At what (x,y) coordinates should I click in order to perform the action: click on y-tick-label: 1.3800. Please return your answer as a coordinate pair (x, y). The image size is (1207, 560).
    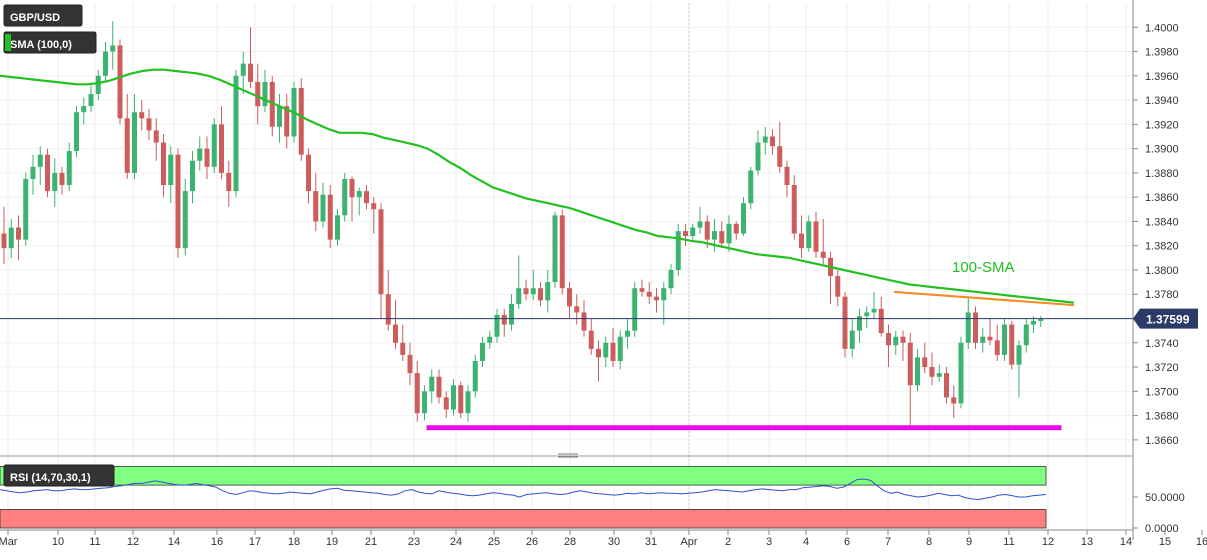
    Looking at the image, I should click on (1162, 271).